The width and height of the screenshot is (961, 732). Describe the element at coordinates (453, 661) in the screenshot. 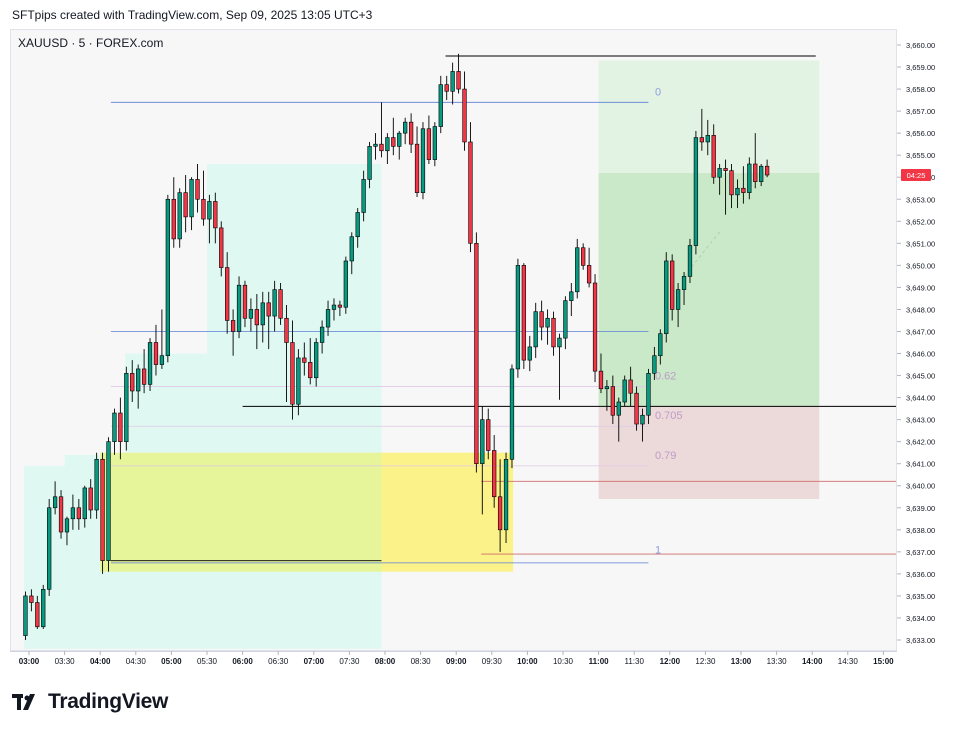

I see `time-scale` at that location.